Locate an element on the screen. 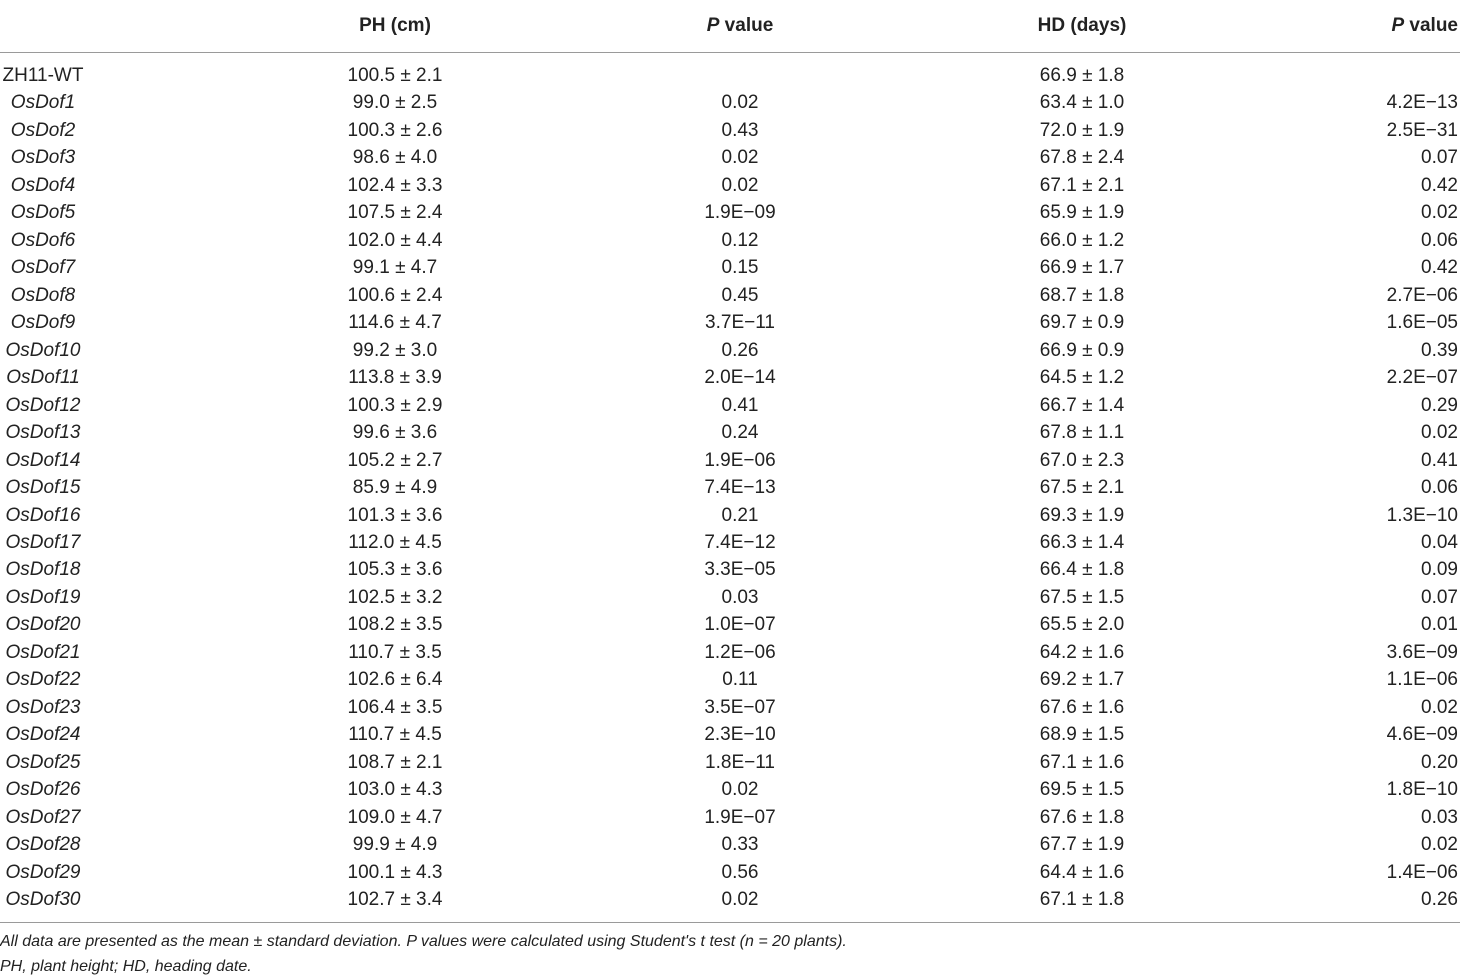 This screenshot has height=980, width=1460. table-cell: 0.01 is located at coordinates (1439, 625).